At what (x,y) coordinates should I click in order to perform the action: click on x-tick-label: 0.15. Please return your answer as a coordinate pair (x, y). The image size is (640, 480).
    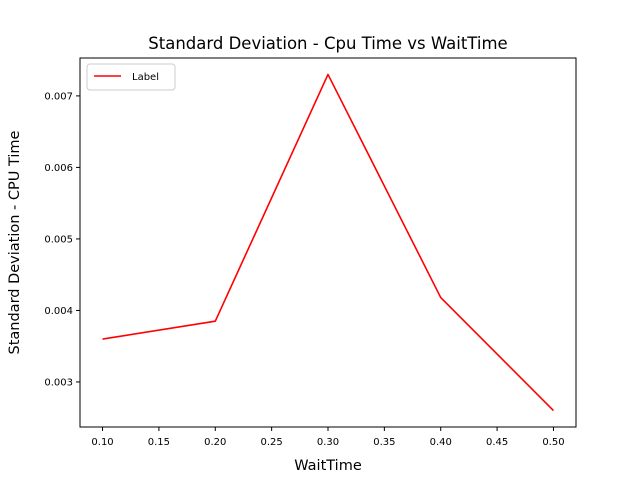
    Looking at the image, I should click on (159, 442).